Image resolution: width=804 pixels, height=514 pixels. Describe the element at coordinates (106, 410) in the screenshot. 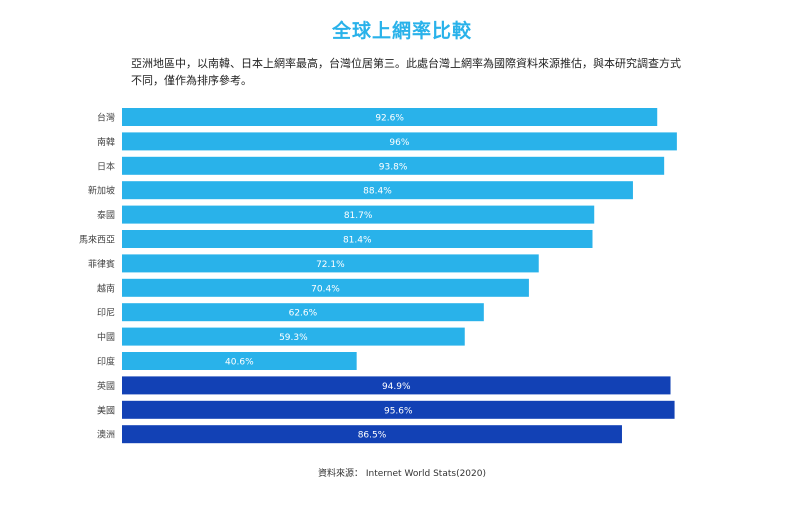

I see `category-label: 美國` at that location.